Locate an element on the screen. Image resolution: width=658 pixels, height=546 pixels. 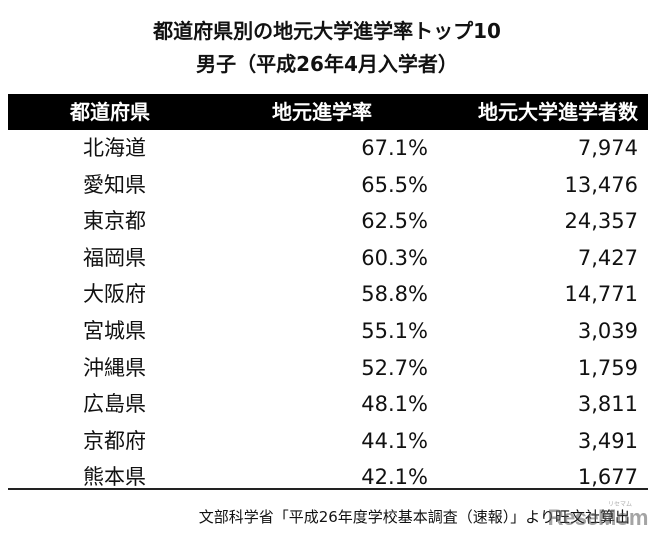
watermark-subtext: リセマム is located at coordinates (619, 504).